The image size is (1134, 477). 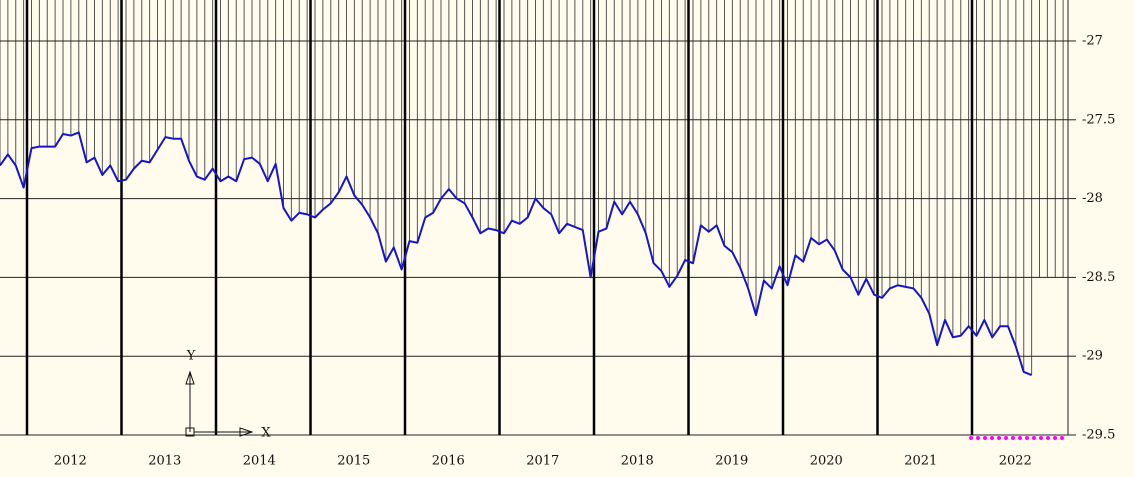 What do you see at coordinates (1098, 119) in the screenshot?
I see `y-tick-label: -27.5` at bounding box center [1098, 119].